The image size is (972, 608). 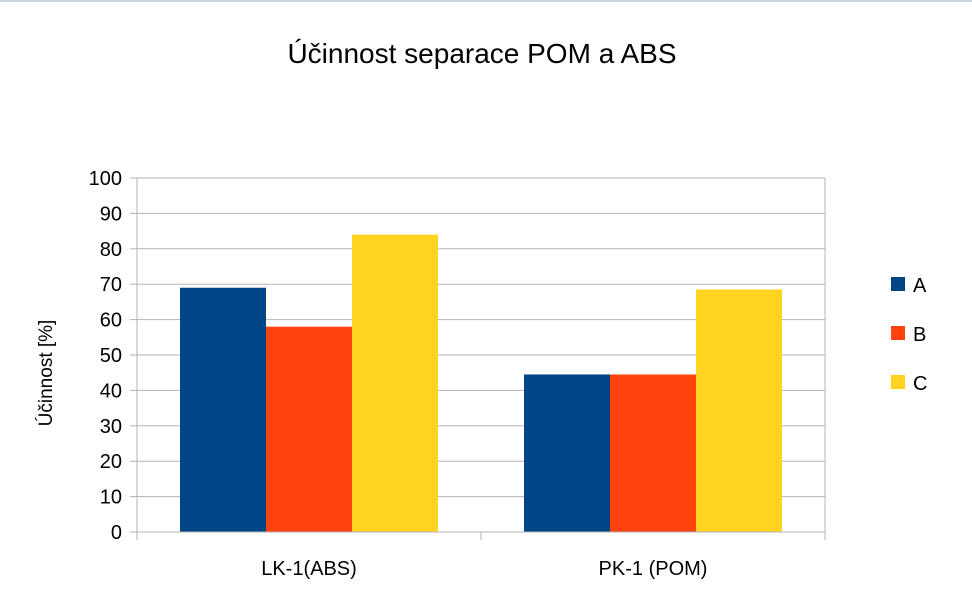 I want to click on x-category-label: PK-1 (POM), so click(x=653, y=569).